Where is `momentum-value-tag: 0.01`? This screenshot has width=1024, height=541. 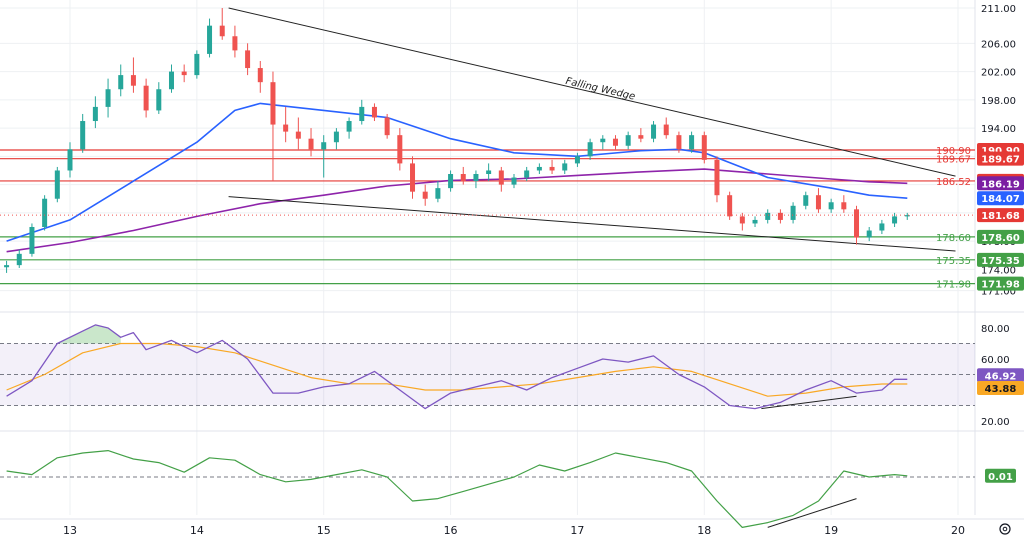
momentum-value-tag: 0.01 is located at coordinates (1000, 475).